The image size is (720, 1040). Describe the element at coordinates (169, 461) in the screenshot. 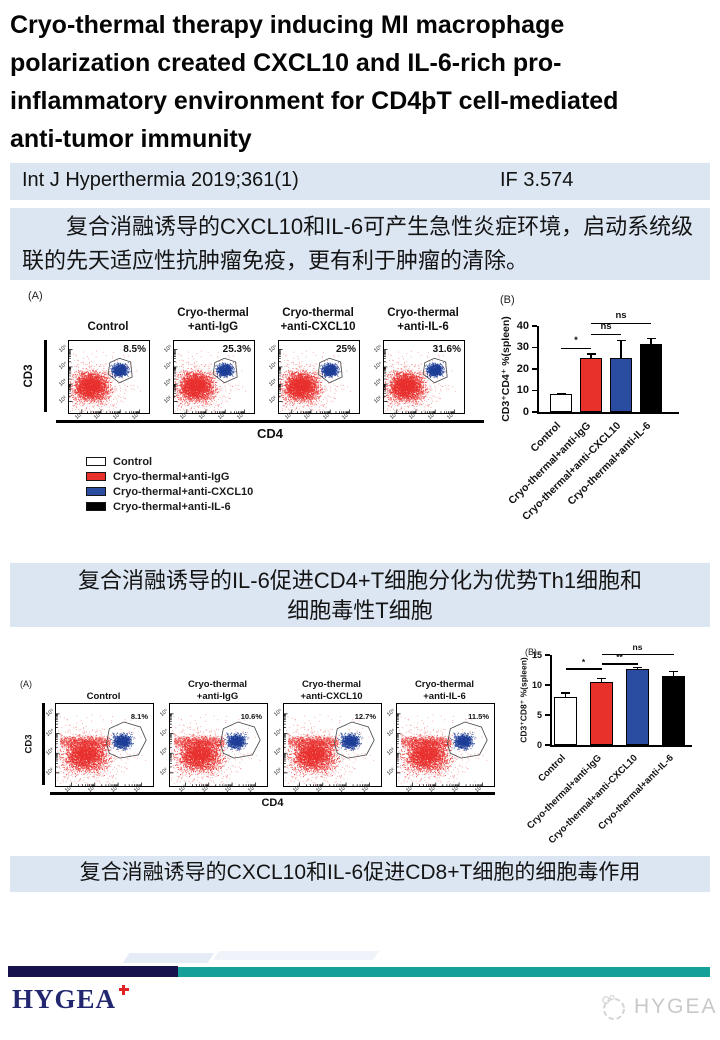

I see `legend-item: Control` at that location.